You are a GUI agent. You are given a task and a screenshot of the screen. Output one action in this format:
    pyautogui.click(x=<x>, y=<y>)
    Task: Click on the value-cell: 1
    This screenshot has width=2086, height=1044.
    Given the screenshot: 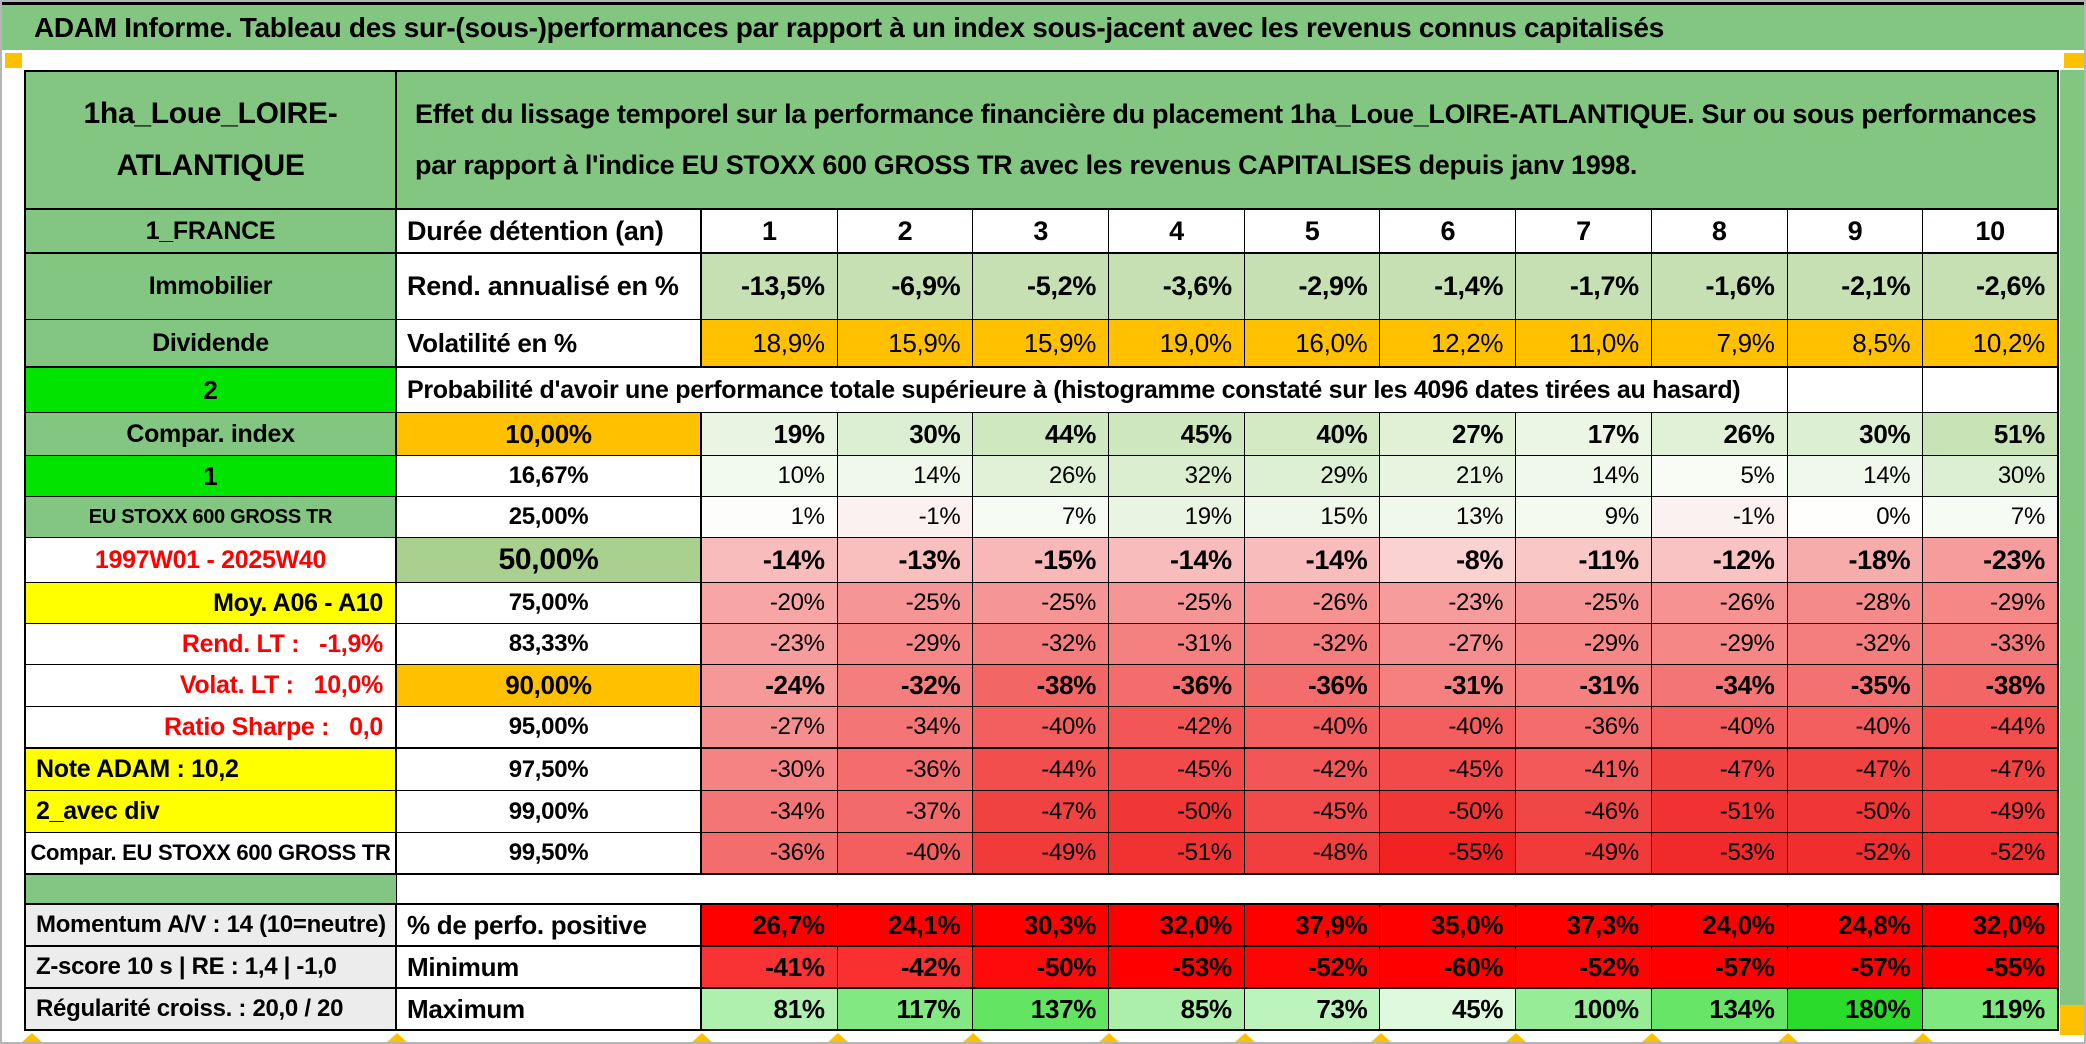 What is the action you would take?
    pyautogui.click(x=770, y=232)
    